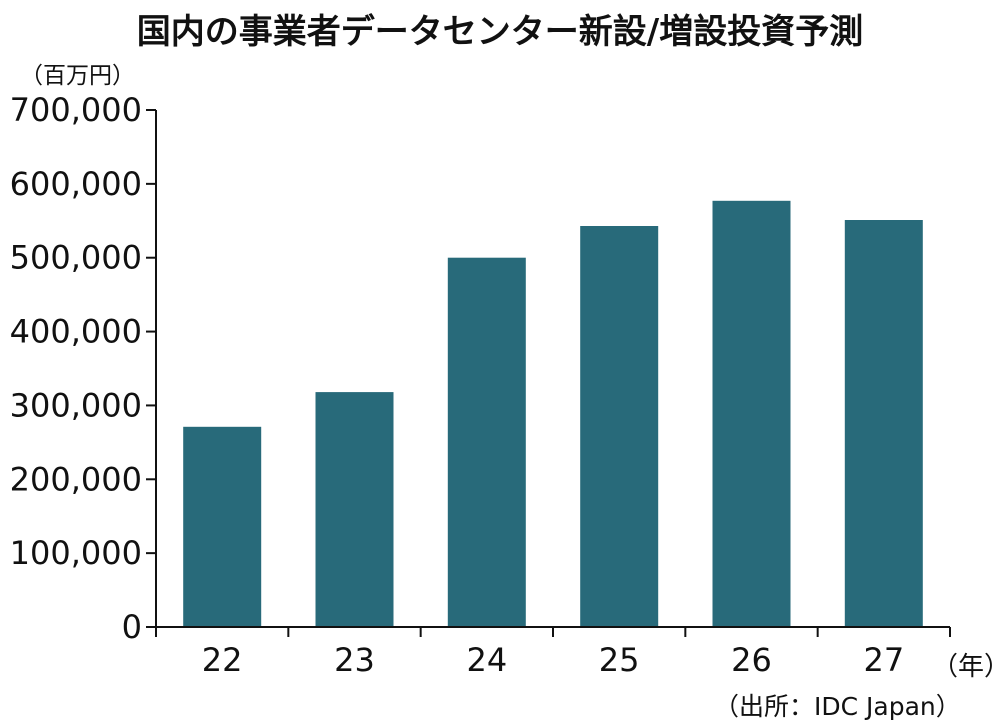 Image resolution: width=1000 pixels, height=723 pixels. What do you see at coordinates (883, 660) in the screenshot?
I see `x-tick-label: 27` at bounding box center [883, 660].